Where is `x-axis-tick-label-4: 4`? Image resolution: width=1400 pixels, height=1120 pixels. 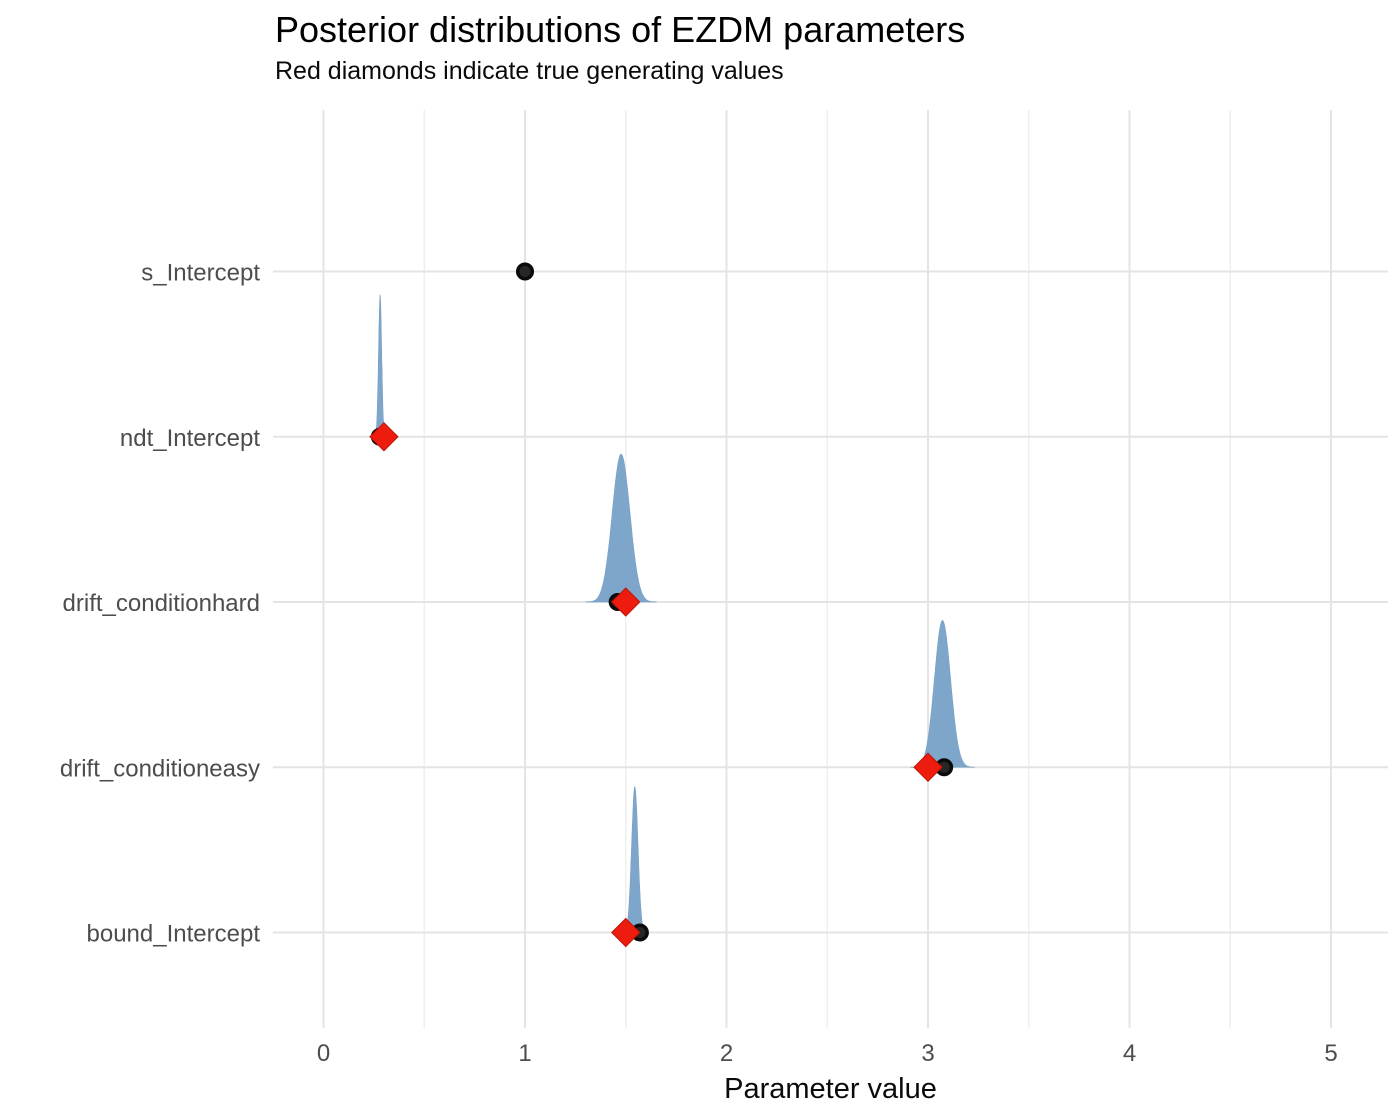 x-axis-tick-label-4: 4 is located at coordinates (1129, 1053).